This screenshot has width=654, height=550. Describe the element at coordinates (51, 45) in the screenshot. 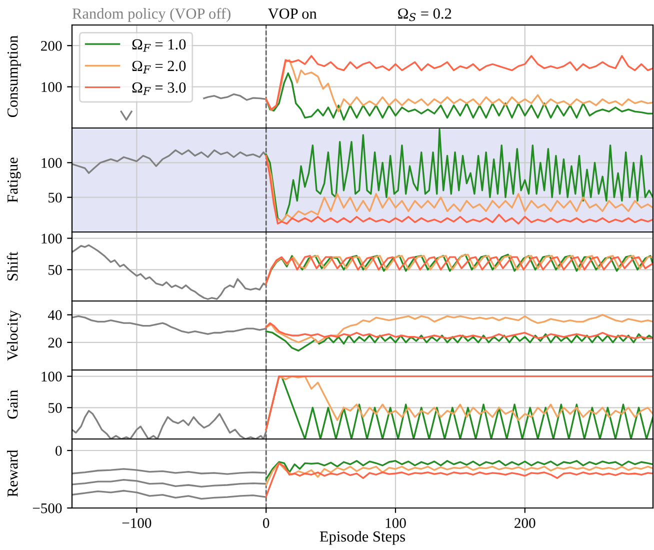

I see `y-tick-label: 200` at that location.